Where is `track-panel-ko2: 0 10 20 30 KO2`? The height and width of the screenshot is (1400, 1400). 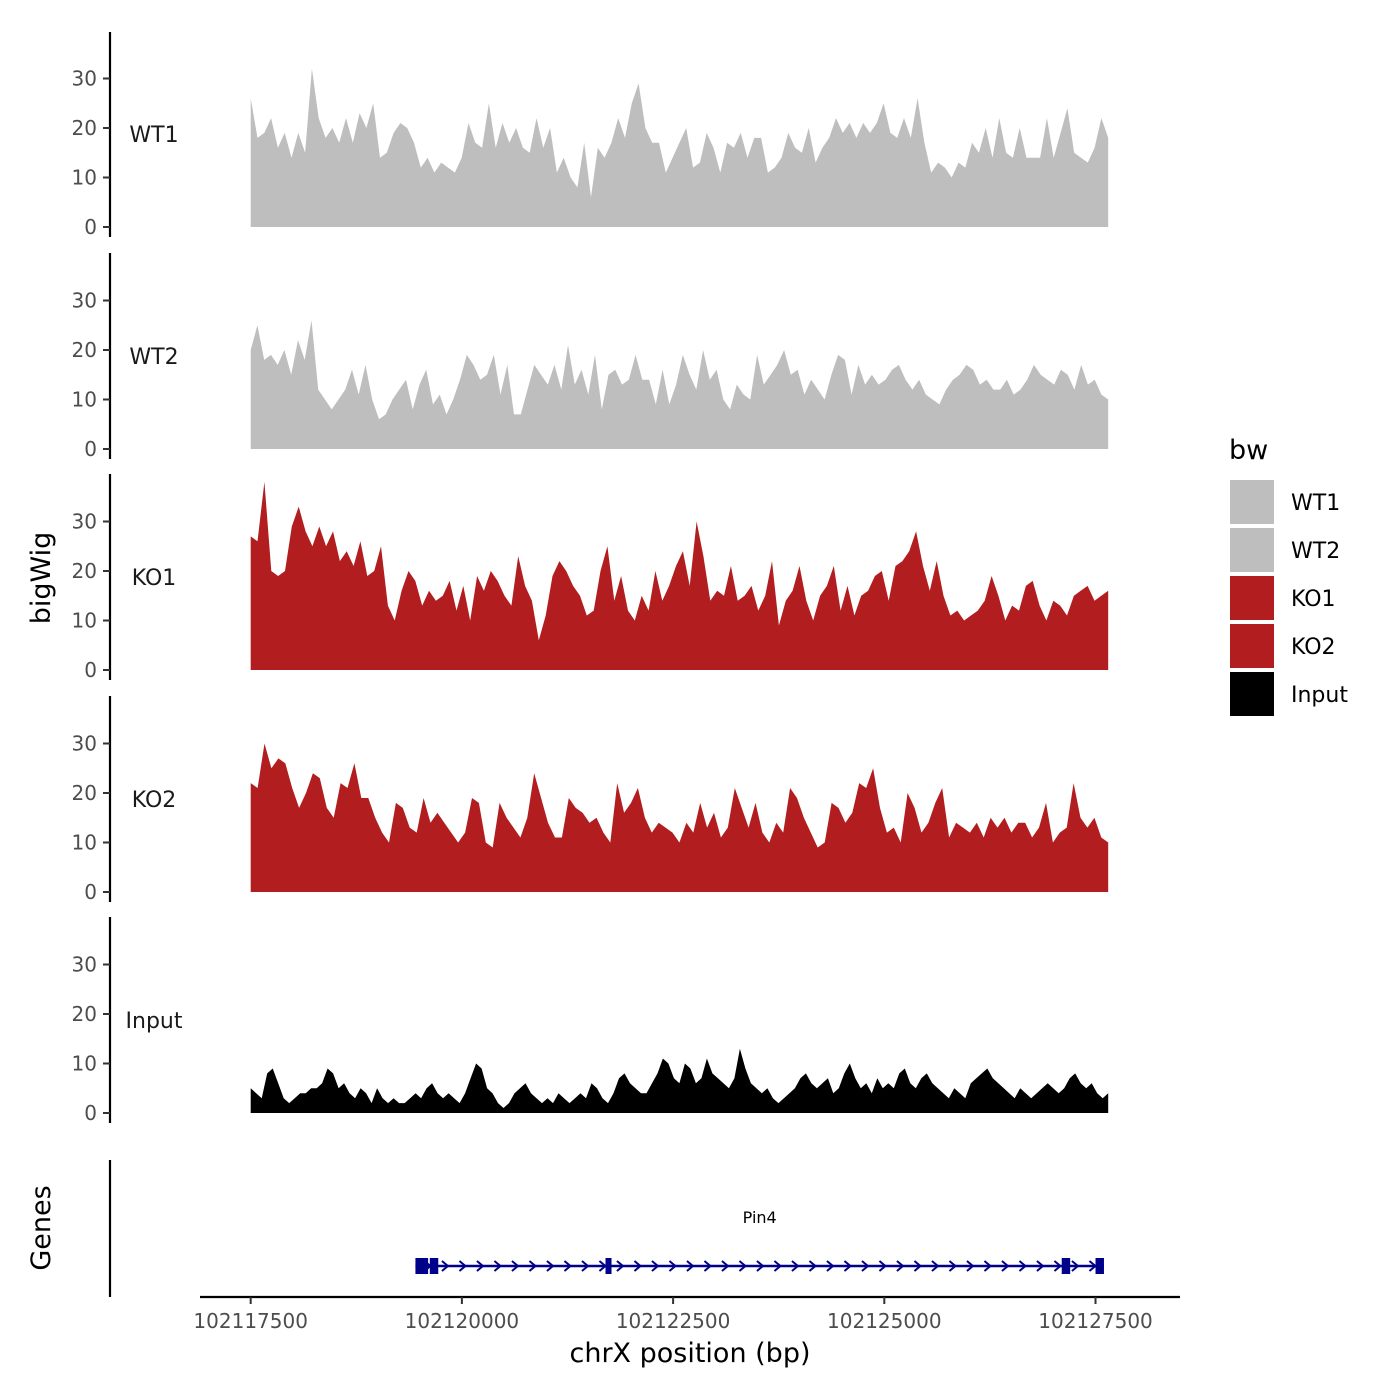
track-panel-ko2: 0 10 20 30 KO2 is located at coordinates (590, 800).